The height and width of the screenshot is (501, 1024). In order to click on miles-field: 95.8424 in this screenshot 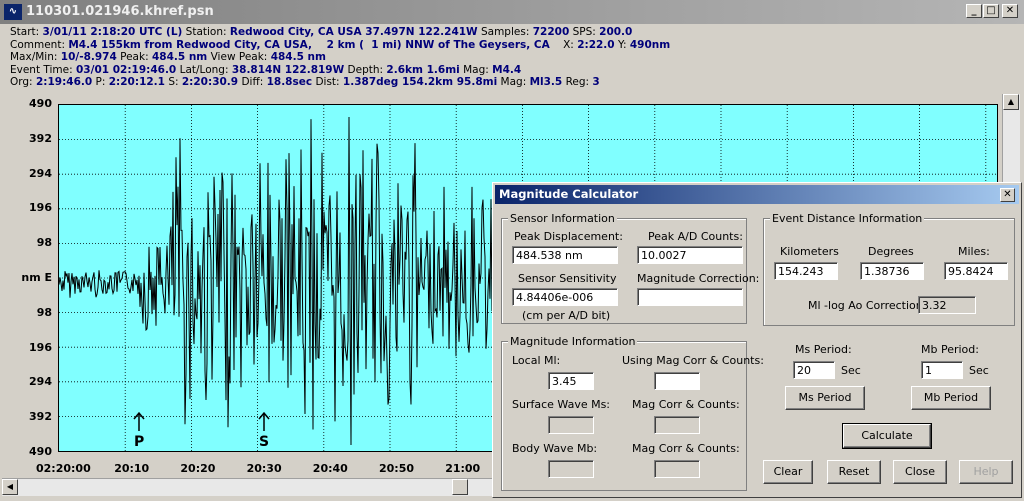, I will do `click(976, 271)`.